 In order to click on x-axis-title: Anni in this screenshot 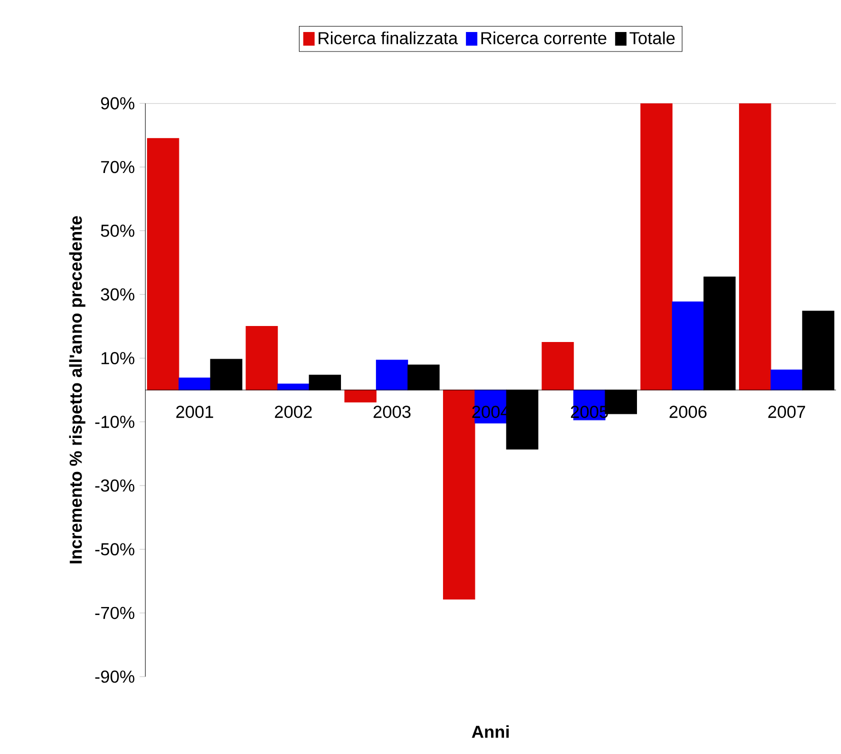, I will do `click(490, 731)`.